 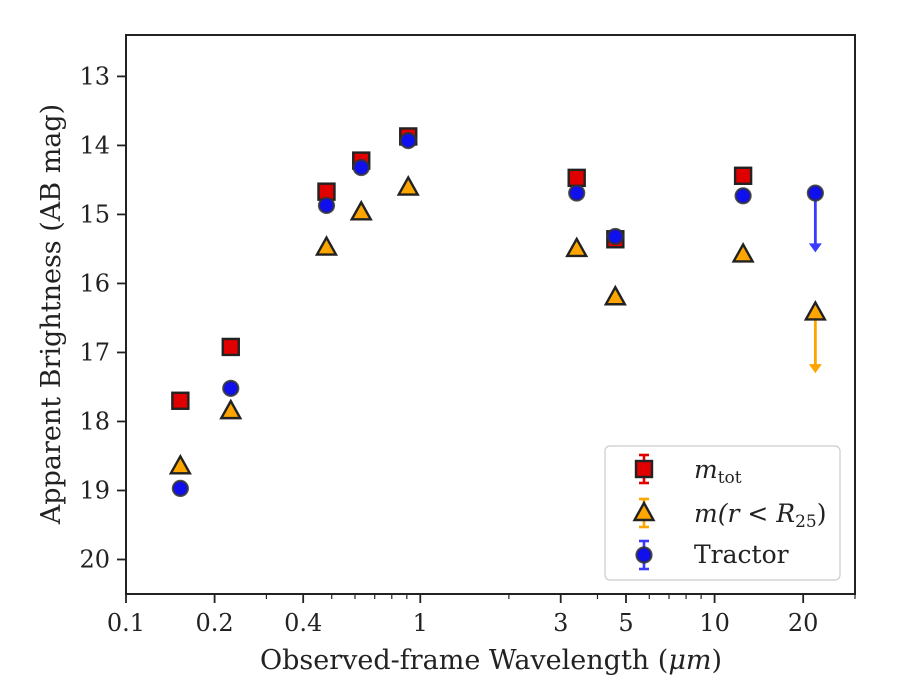 I want to click on legend-entry-tractor: Tractor, so click(x=712, y=555).